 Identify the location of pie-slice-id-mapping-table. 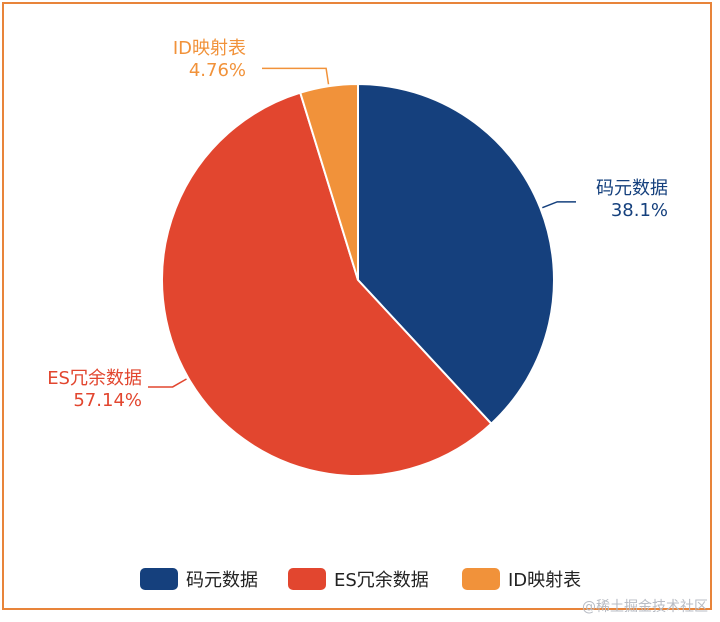
(328, 181).